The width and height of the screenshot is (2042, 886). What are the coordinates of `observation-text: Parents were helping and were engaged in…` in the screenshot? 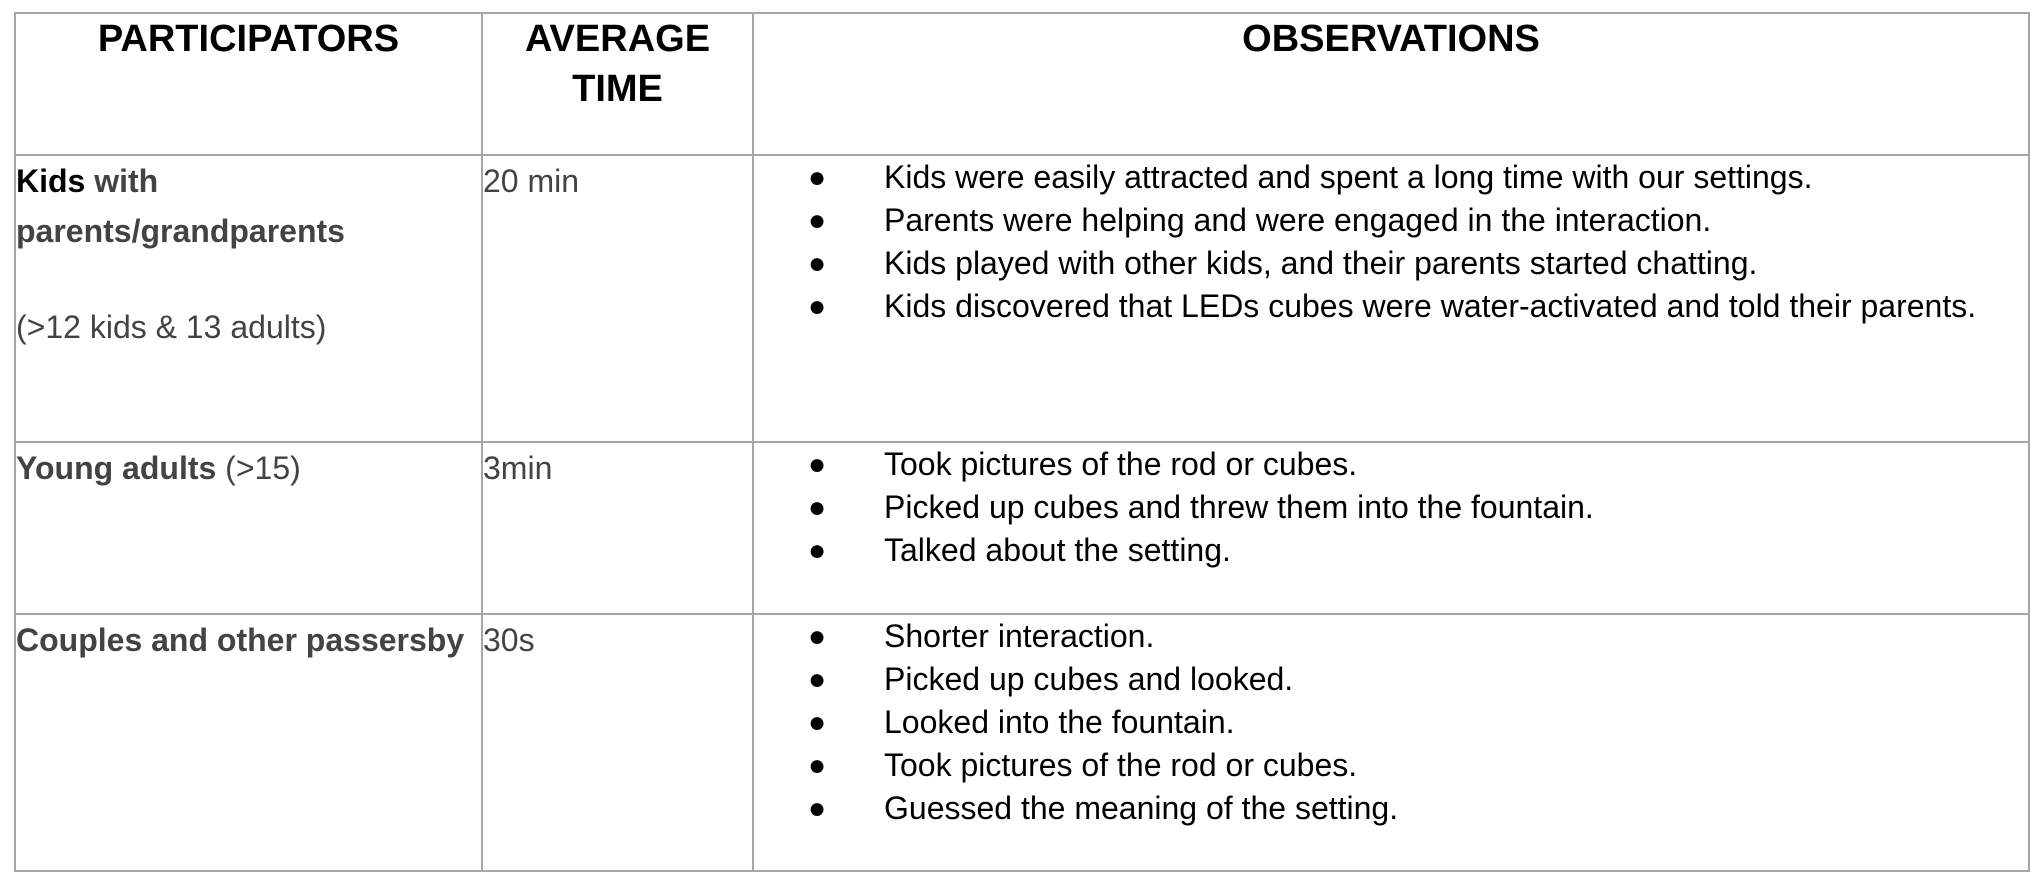 It's located at (1298, 220).